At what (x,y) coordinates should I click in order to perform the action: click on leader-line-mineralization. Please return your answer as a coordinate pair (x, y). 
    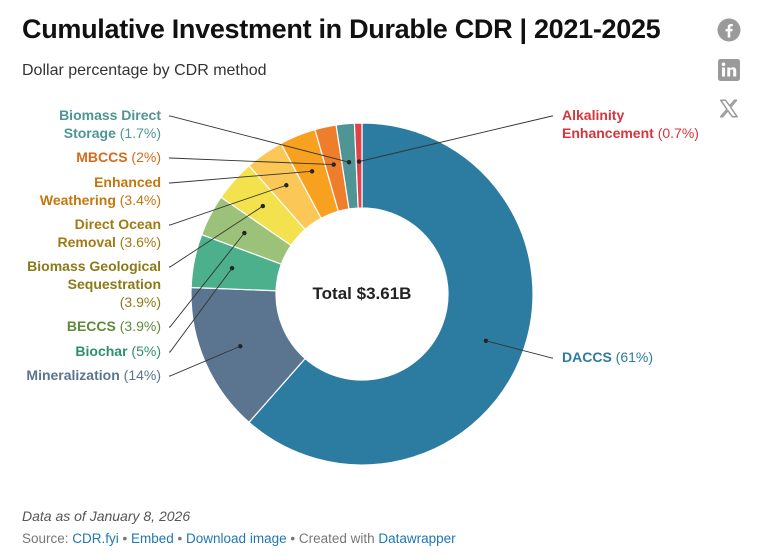
    Looking at the image, I should click on (205, 361).